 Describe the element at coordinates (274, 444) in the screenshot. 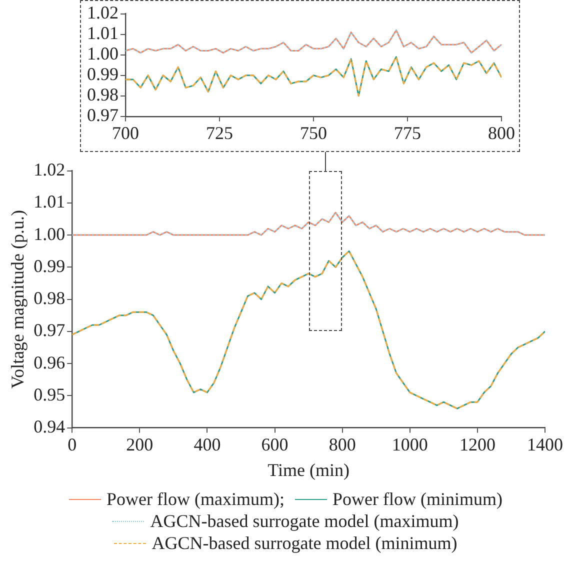

I see `x-tick-label: 600` at that location.